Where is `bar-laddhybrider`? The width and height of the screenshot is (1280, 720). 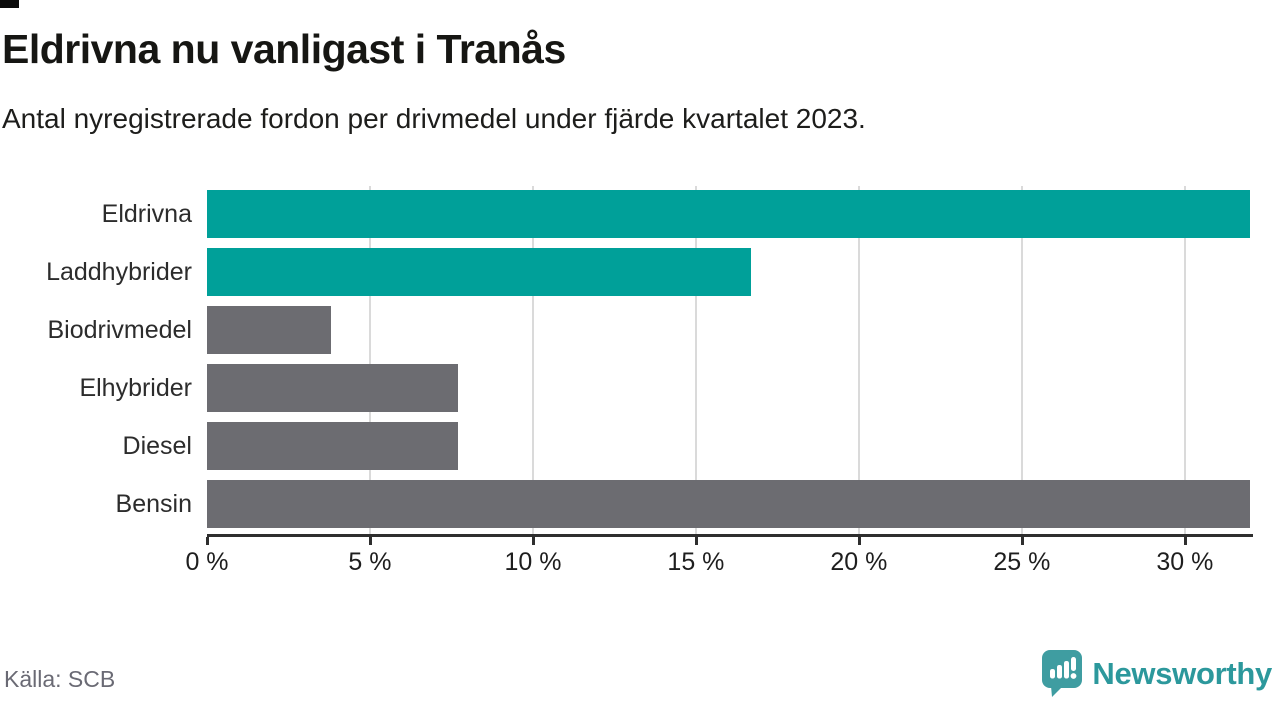
bar-laddhybrider is located at coordinates (479, 272).